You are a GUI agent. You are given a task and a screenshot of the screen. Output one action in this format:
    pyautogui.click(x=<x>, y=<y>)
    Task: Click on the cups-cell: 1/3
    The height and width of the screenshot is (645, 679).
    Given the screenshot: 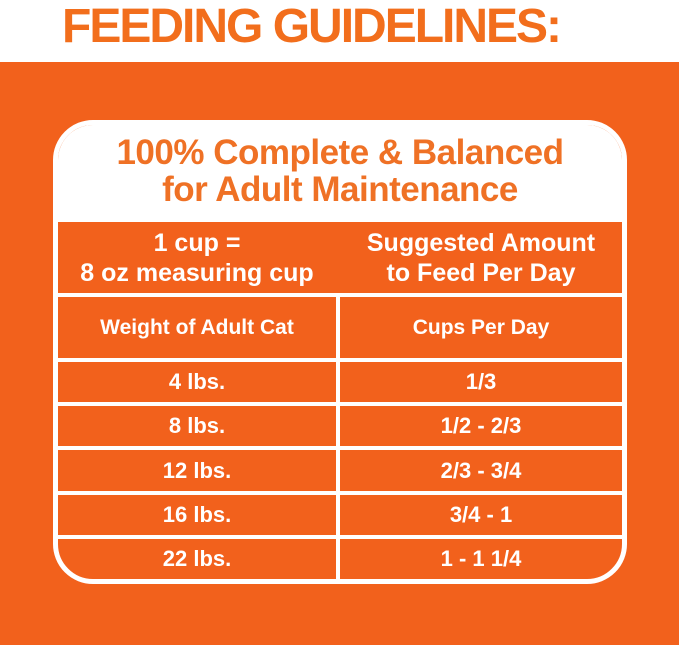 What is the action you would take?
    pyautogui.click(x=481, y=382)
    